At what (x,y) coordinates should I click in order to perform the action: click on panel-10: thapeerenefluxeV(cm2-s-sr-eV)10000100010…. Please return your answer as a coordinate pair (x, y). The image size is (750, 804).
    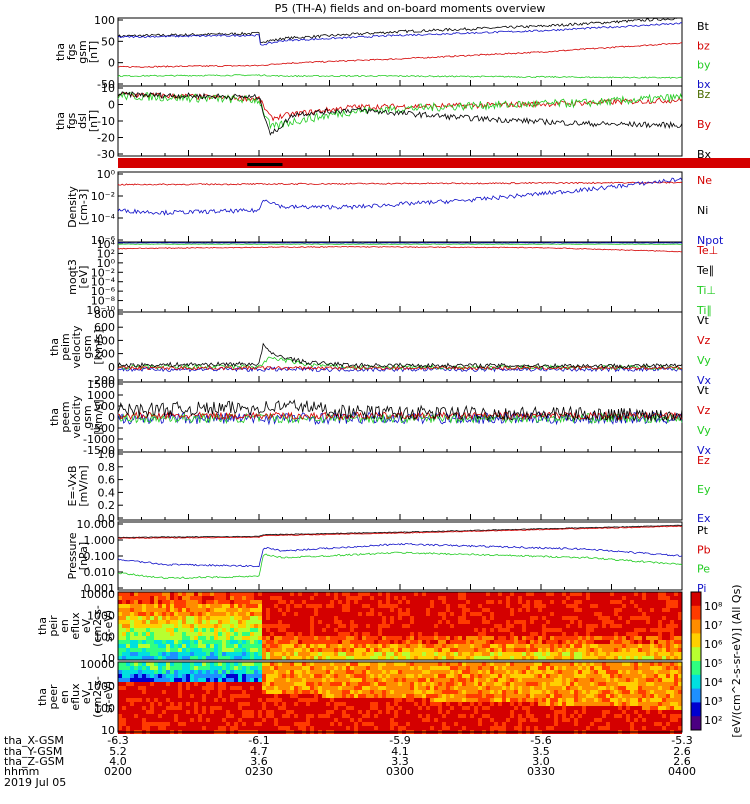
    Looking at the image, I should click on (359, 697).